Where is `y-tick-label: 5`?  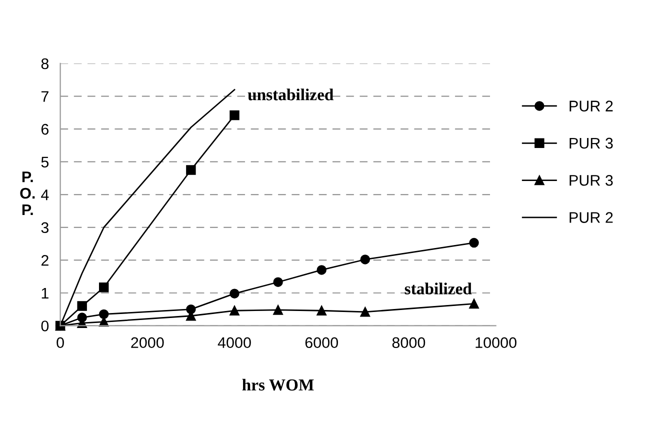
y-tick-label: 5 is located at coordinates (45, 162).